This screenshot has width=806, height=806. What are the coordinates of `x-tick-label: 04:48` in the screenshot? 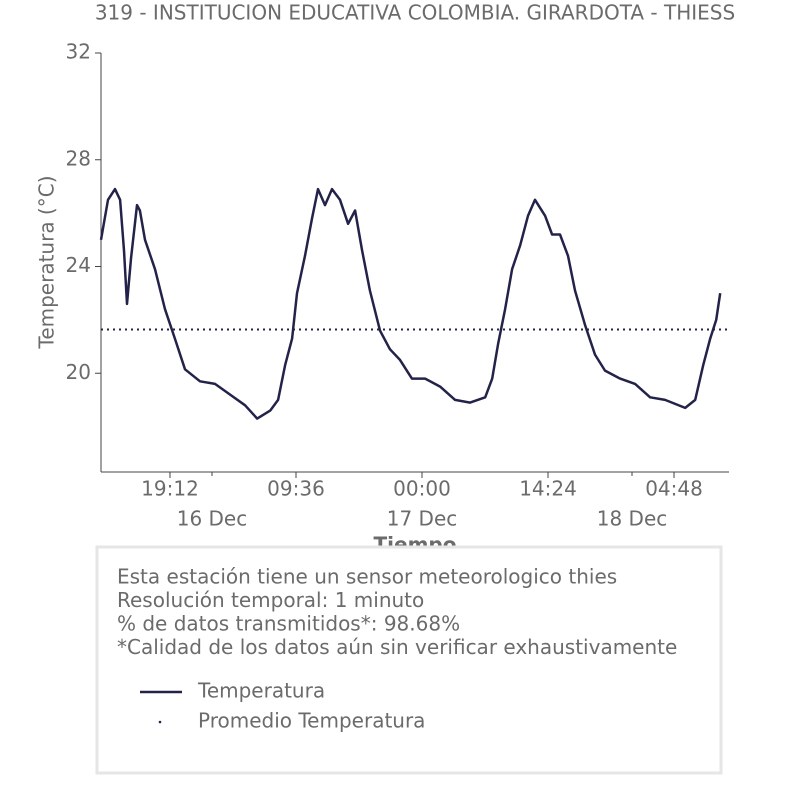 It's located at (674, 489).